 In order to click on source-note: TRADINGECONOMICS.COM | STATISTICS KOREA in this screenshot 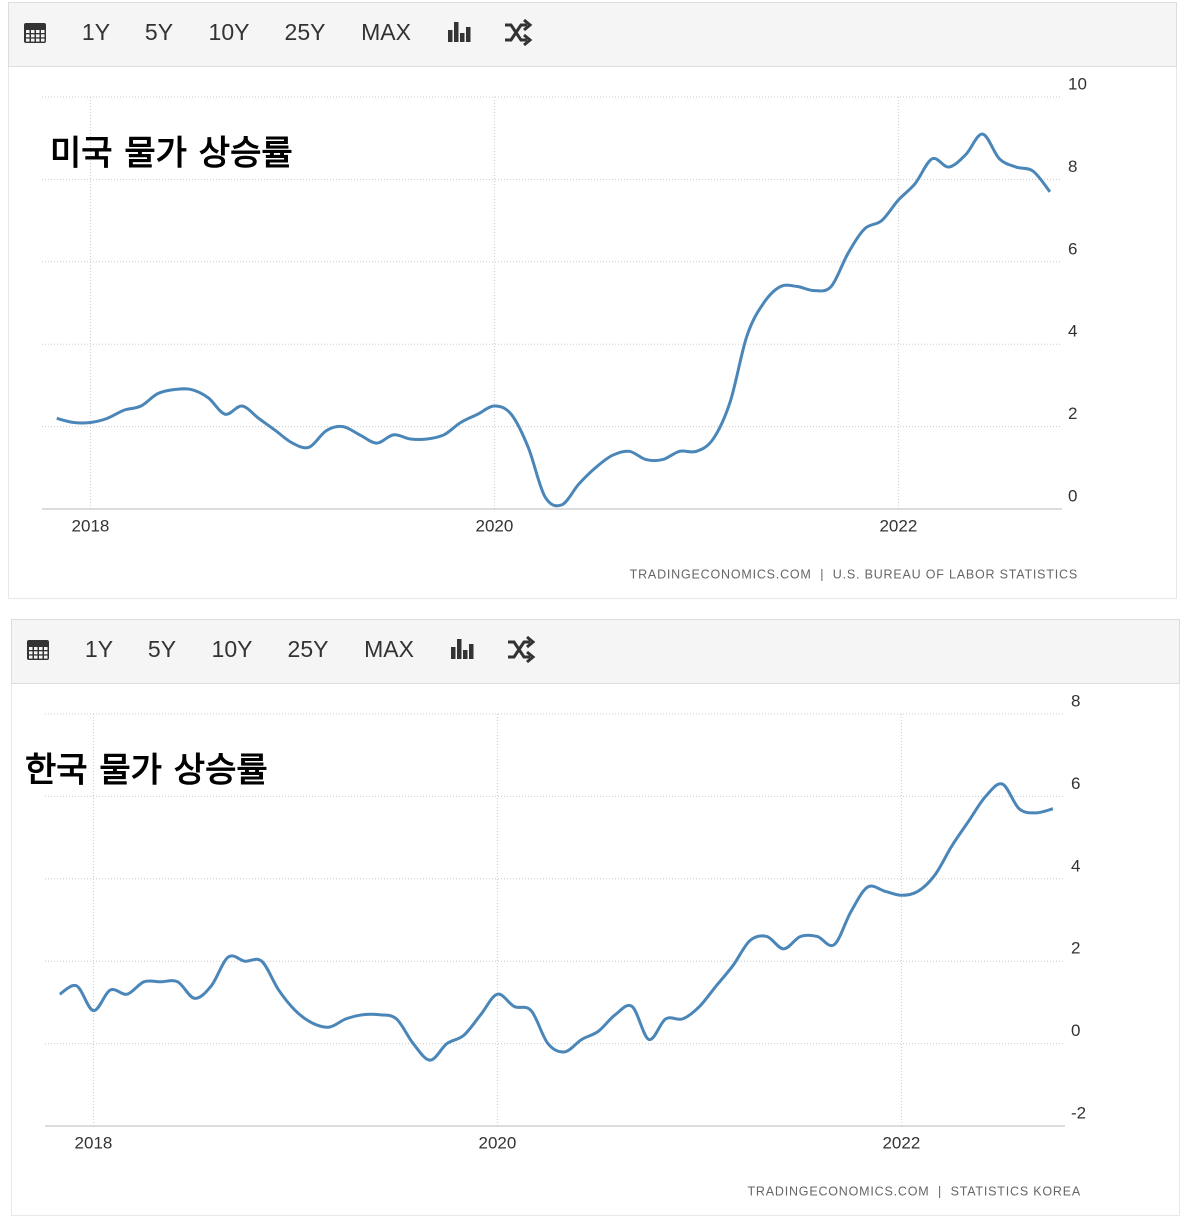, I will do `click(914, 1191)`.